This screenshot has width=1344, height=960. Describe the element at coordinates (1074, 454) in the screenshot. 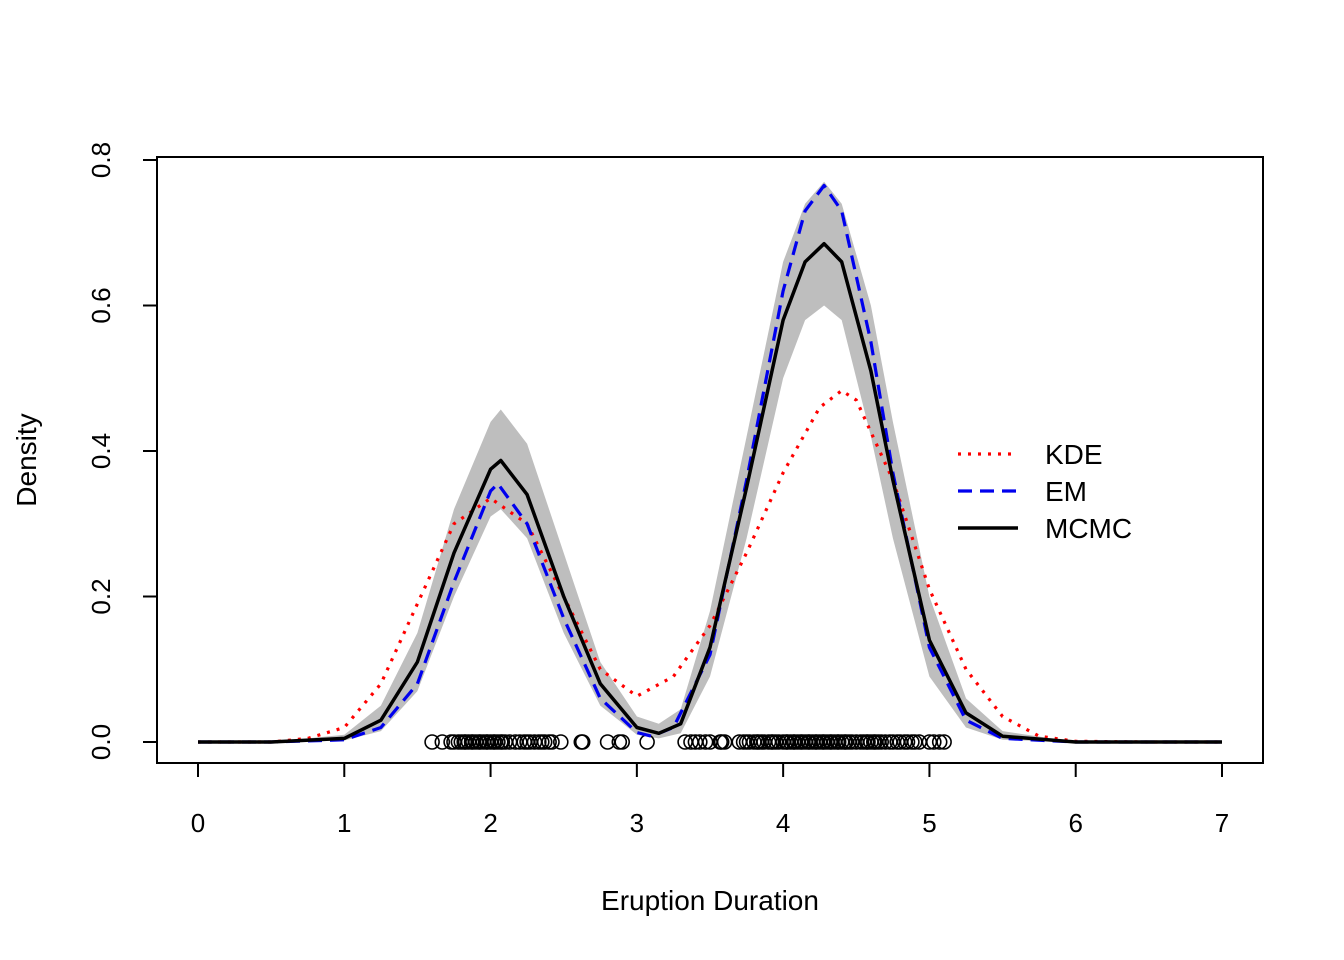

I see `legend-label: KDE` at that location.